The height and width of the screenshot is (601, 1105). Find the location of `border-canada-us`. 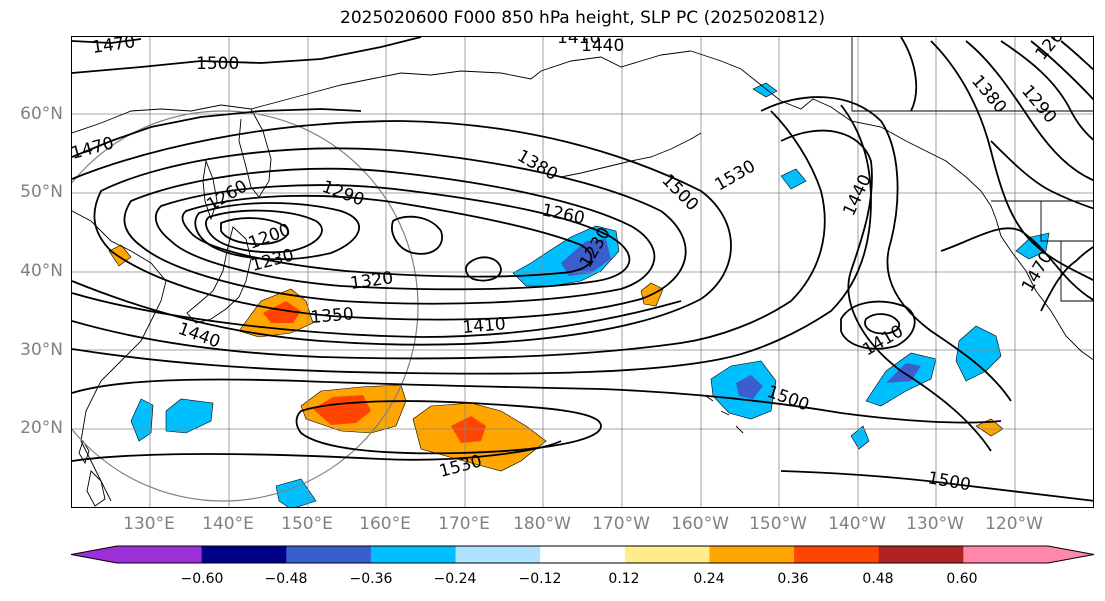

border-canada-us is located at coordinates (972, 119).